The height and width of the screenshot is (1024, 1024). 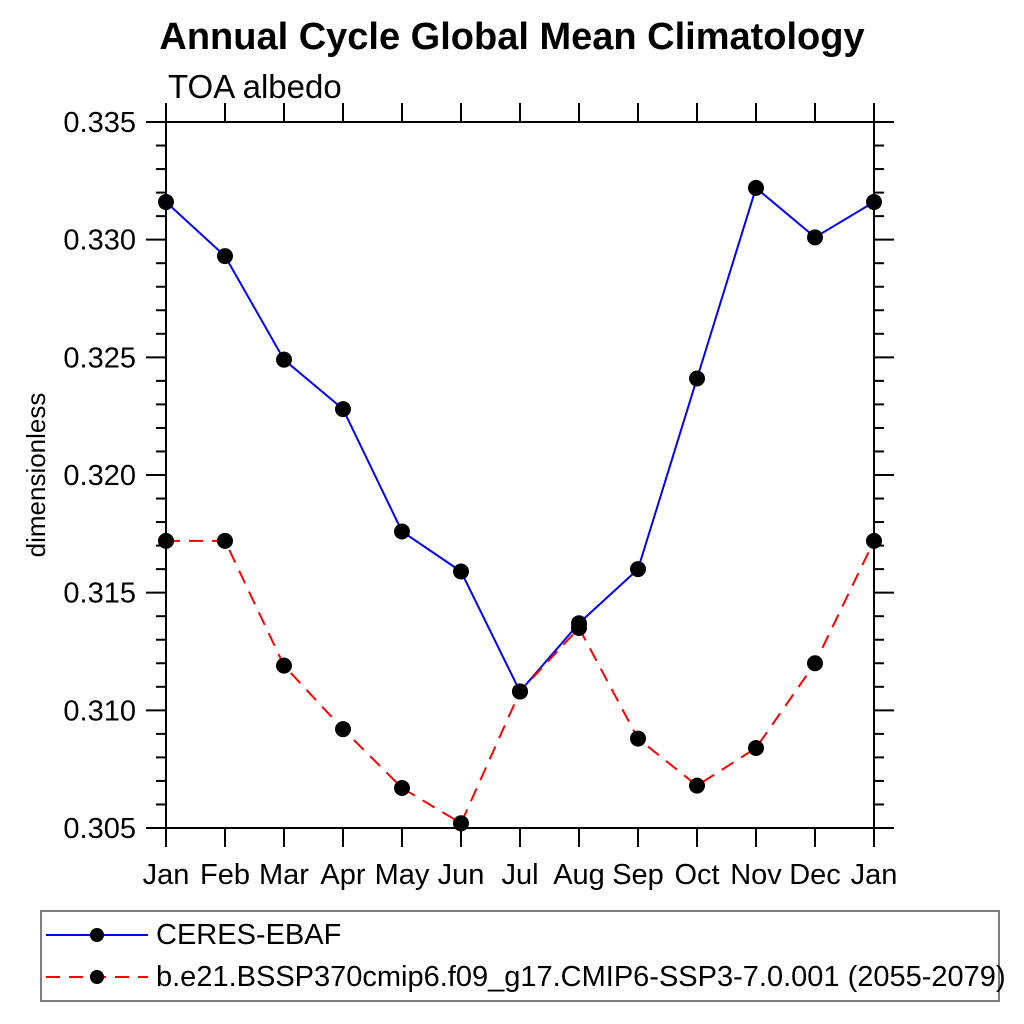 What do you see at coordinates (99, 123) in the screenshot?
I see `y-tick-label: 0.335` at bounding box center [99, 123].